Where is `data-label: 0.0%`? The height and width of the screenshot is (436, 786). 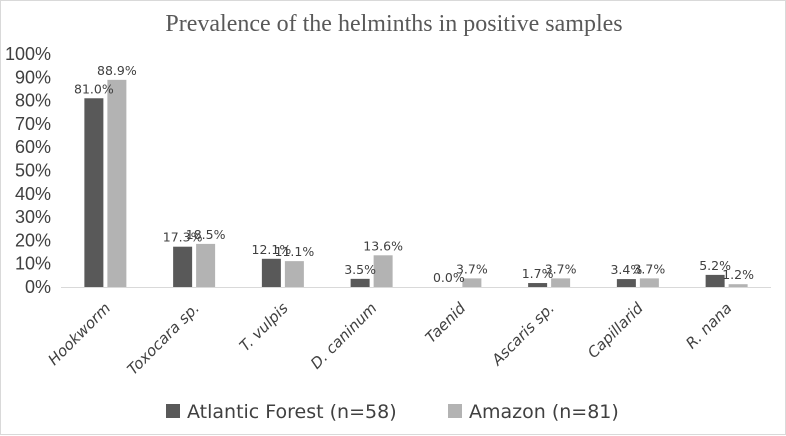 data-label: 0.0% is located at coordinates (449, 277).